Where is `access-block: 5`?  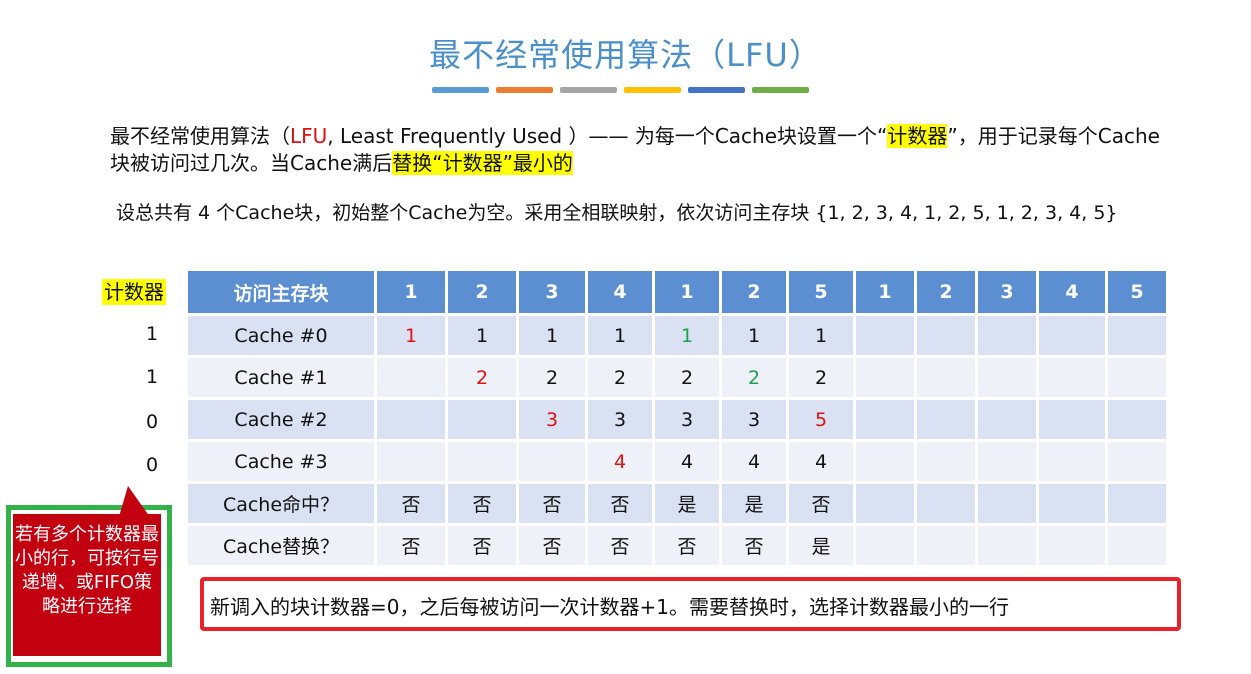 access-block: 5 is located at coordinates (821, 292).